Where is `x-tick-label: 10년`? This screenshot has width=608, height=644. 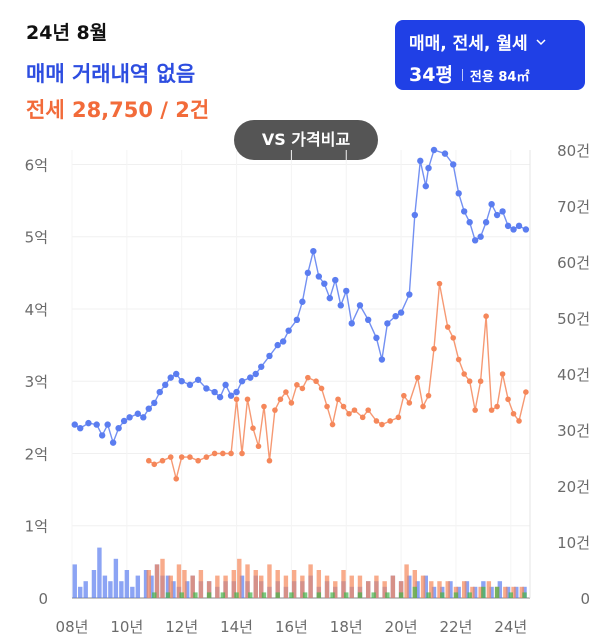
x-tick-label: 10년 is located at coordinates (126, 627).